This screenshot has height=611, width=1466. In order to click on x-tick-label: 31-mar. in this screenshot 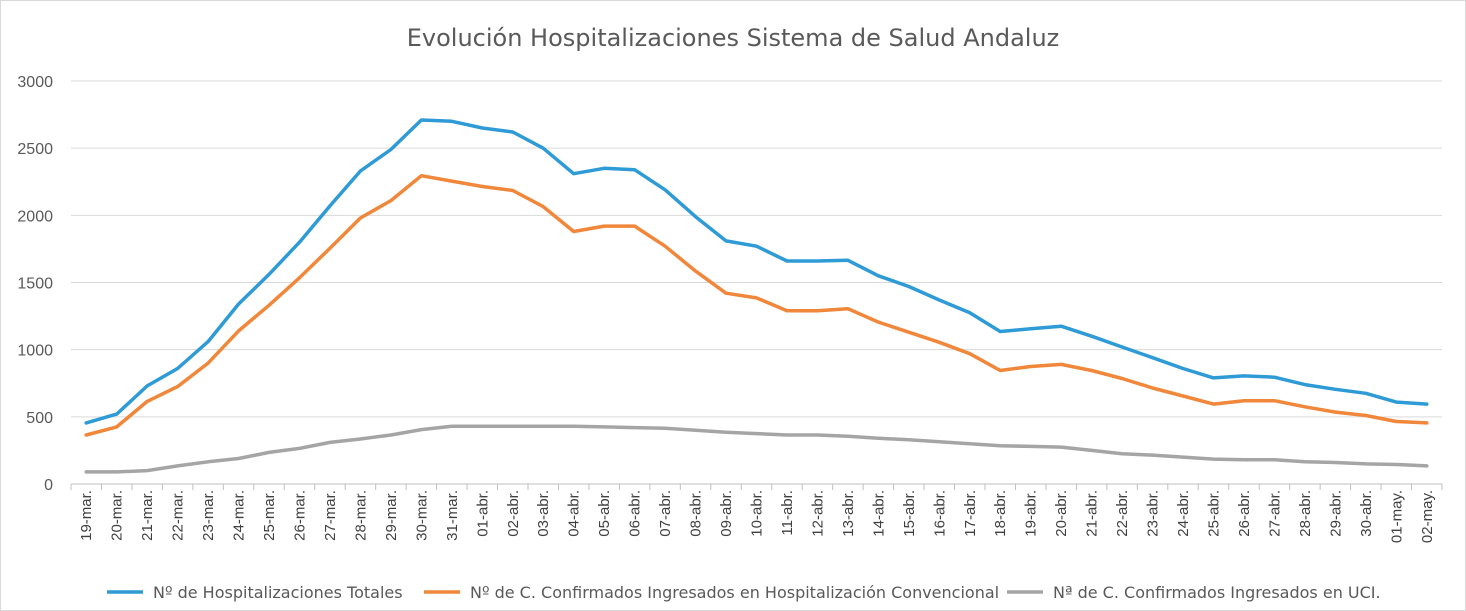, I will do `click(452, 515)`.